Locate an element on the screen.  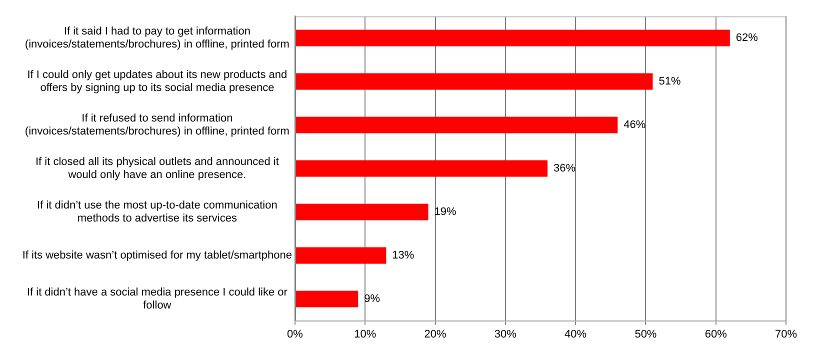
y-tick-label: If it didn’t use the most up-to-date communication methods to advertise its services is located at coordinates (157, 212).